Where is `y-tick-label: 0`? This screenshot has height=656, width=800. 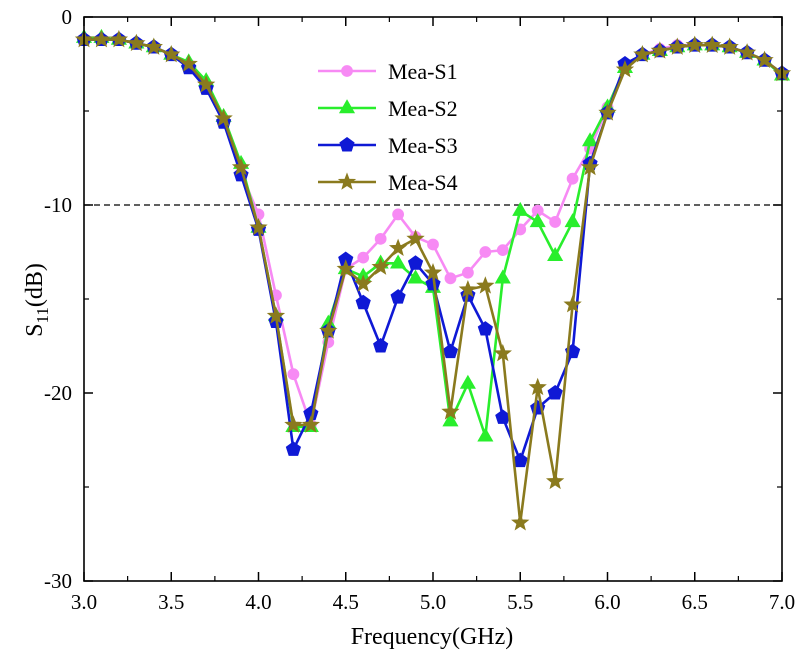
y-tick-label: 0 is located at coordinates (67, 17).